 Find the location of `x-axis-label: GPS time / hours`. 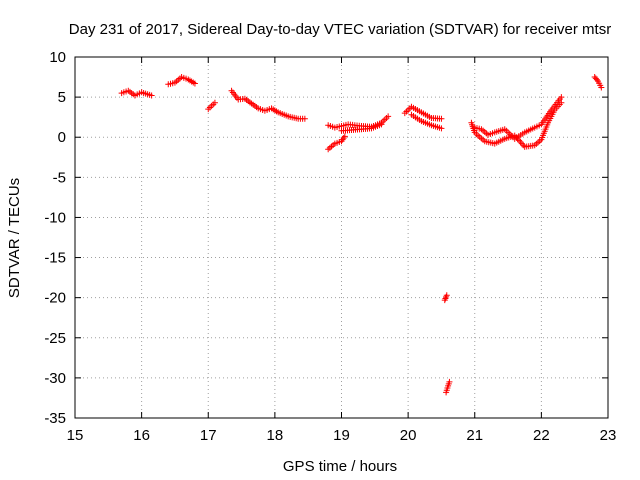

x-axis-label: GPS time / hours is located at coordinates (340, 466).